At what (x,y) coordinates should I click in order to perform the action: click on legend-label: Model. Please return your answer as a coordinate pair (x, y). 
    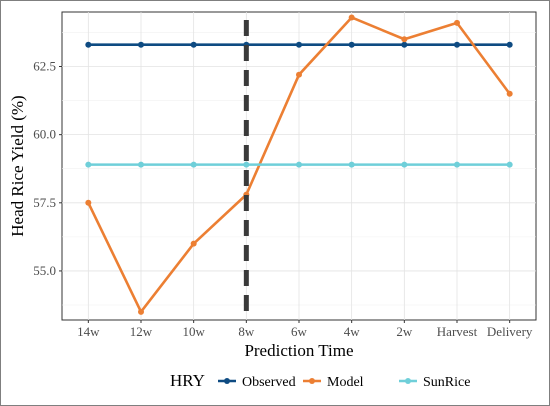
    Looking at the image, I should click on (345, 382).